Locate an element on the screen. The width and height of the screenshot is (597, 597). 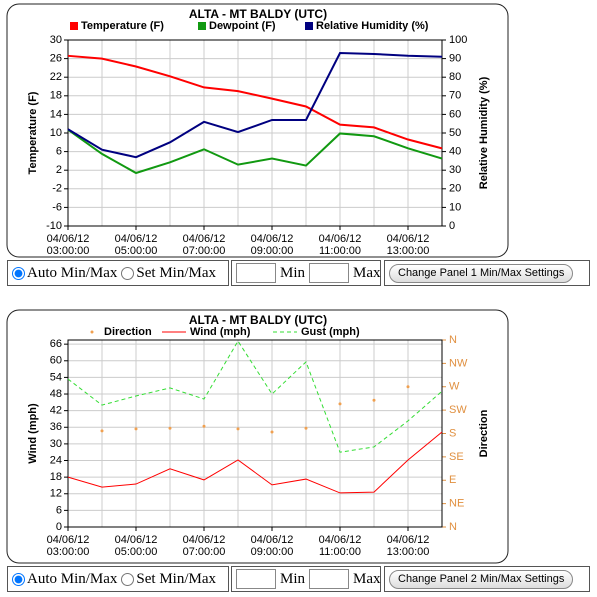
y2-tick-label: 80 is located at coordinates (455, 77).